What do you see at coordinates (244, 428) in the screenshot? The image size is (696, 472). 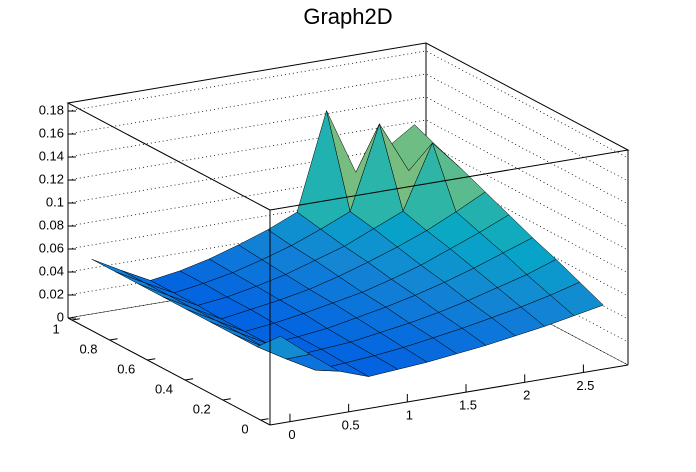 I see `y-tick-label: 0` at bounding box center [244, 428].